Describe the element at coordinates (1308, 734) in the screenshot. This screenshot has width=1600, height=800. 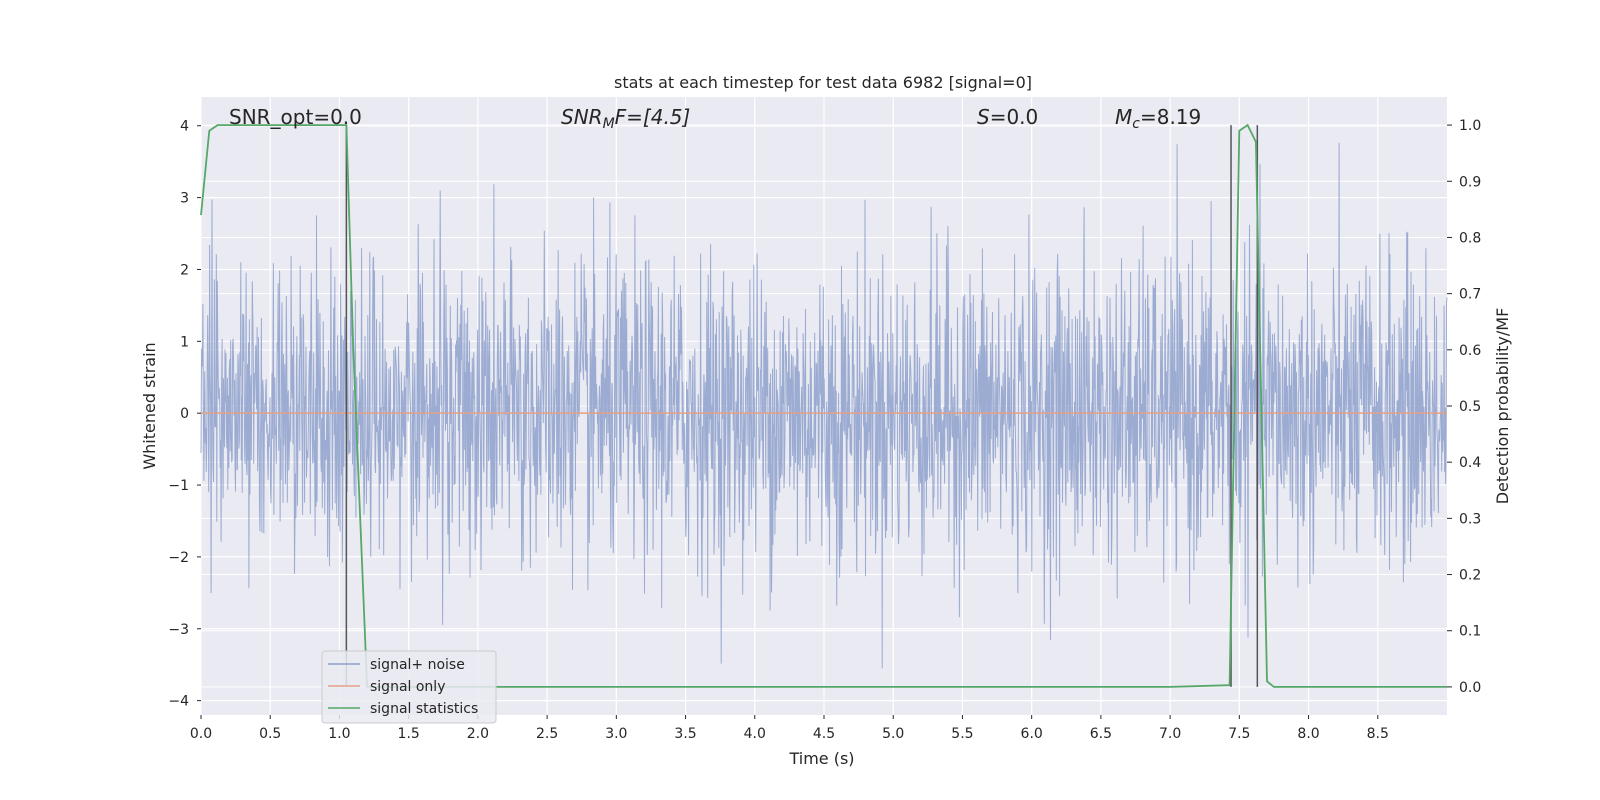
I see `x-tick-label: 8.0` at that location.